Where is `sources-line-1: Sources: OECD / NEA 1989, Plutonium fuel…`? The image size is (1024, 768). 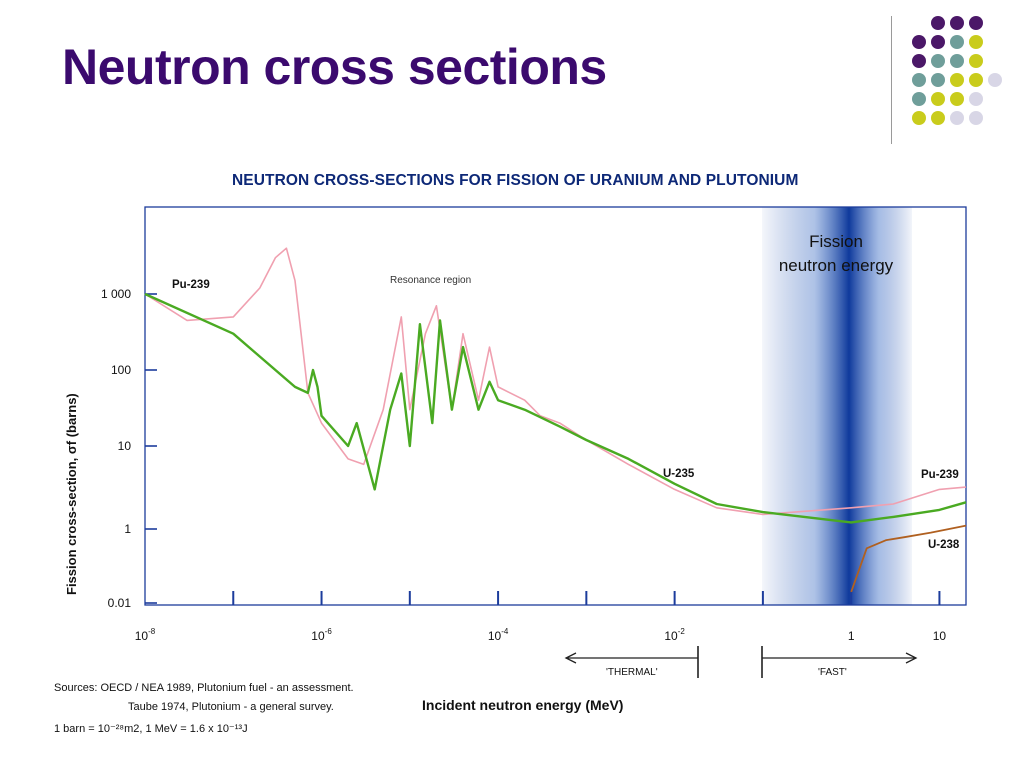
sources-line-1: Sources: OECD / NEA 1989, Plutonium fuel… is located at coordinates (204, 688).